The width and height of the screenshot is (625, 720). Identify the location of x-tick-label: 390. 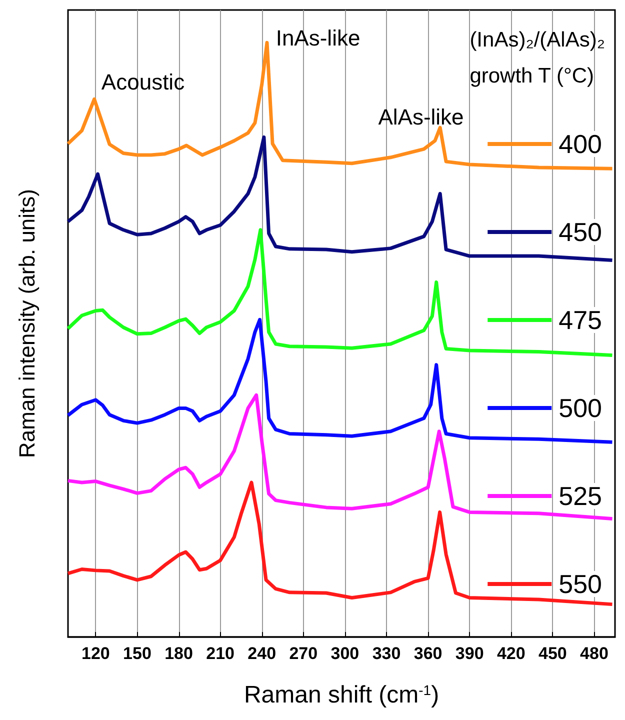
(469, 653).